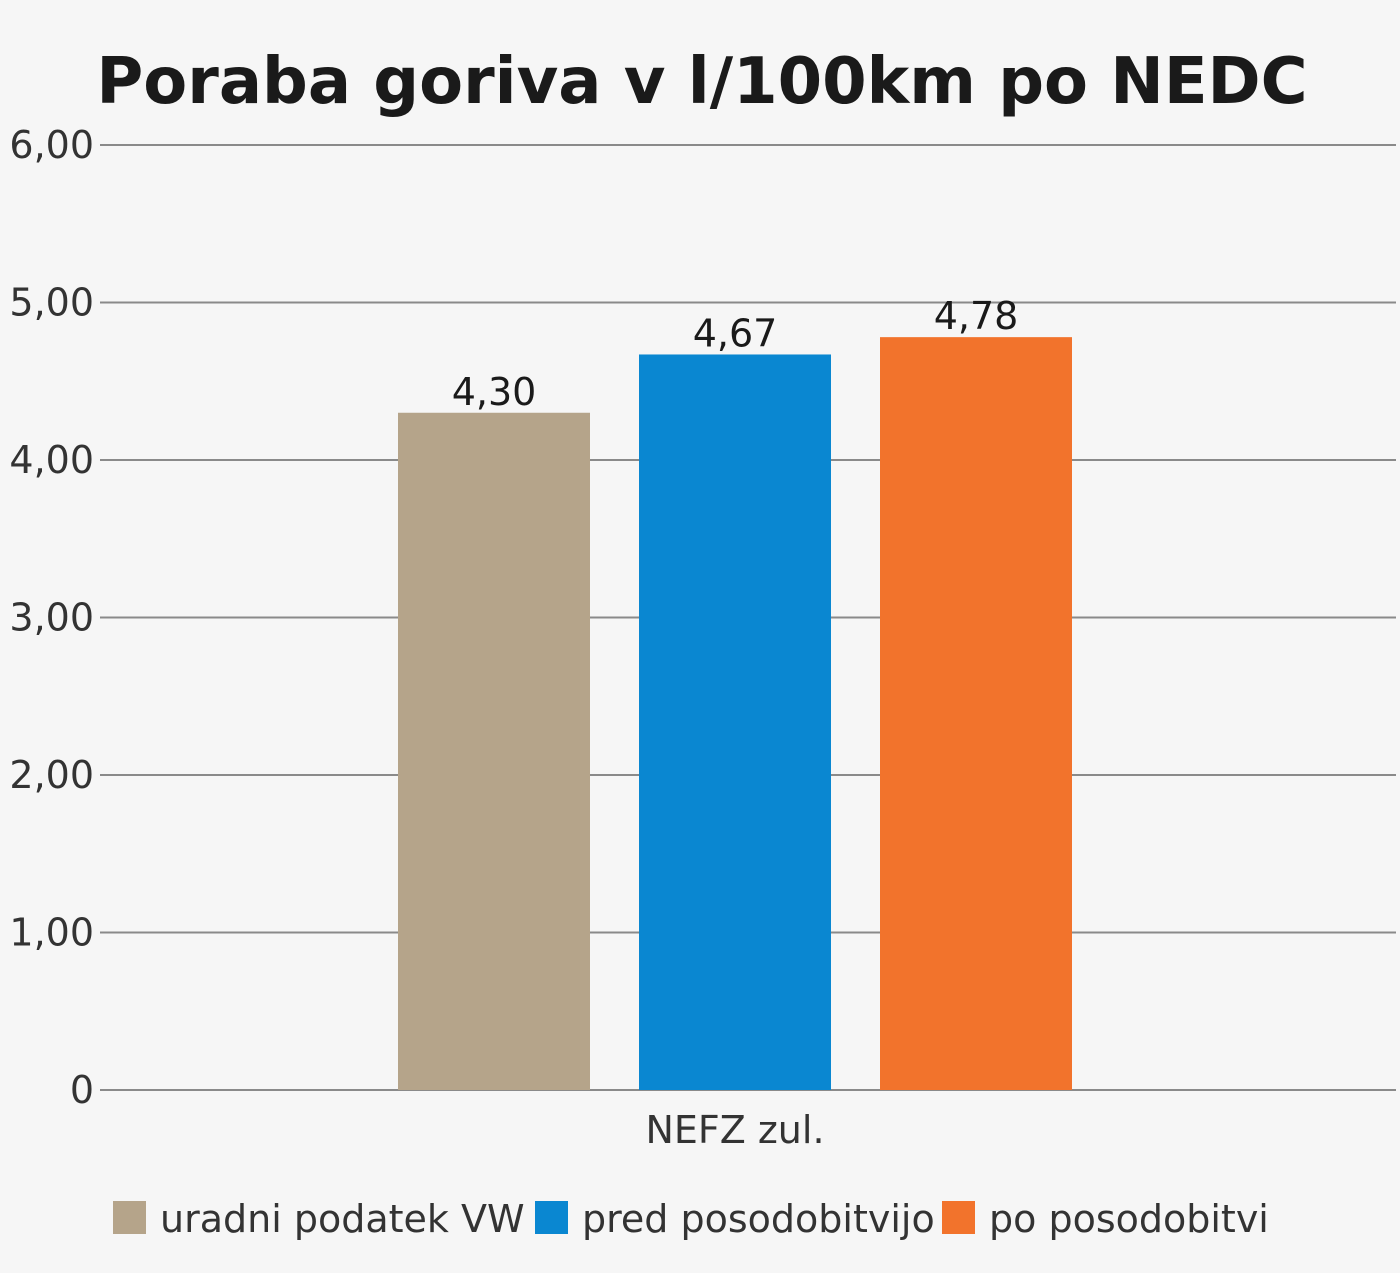 The width and height of the screenshot is (1400, 1273). What do you see at coordinates (51, 933) in the screenshot?
I see `y-tick-label: 1,00` at bounding box center [51, 933].